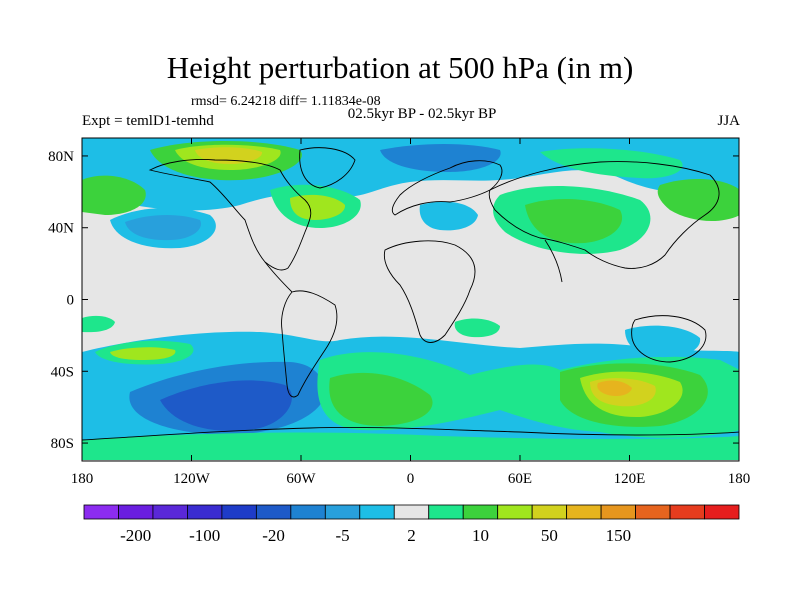  I want to click on x-tick-label: 0, so click(411, 479).